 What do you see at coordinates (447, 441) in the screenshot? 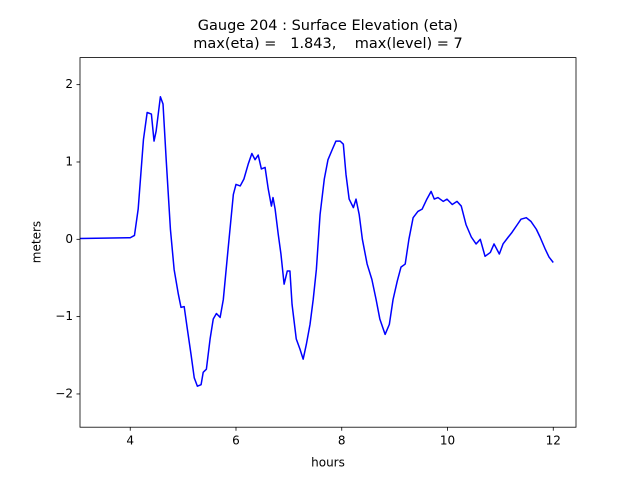
I see `x-tick-label: 10` at bounding box center [447, 441].